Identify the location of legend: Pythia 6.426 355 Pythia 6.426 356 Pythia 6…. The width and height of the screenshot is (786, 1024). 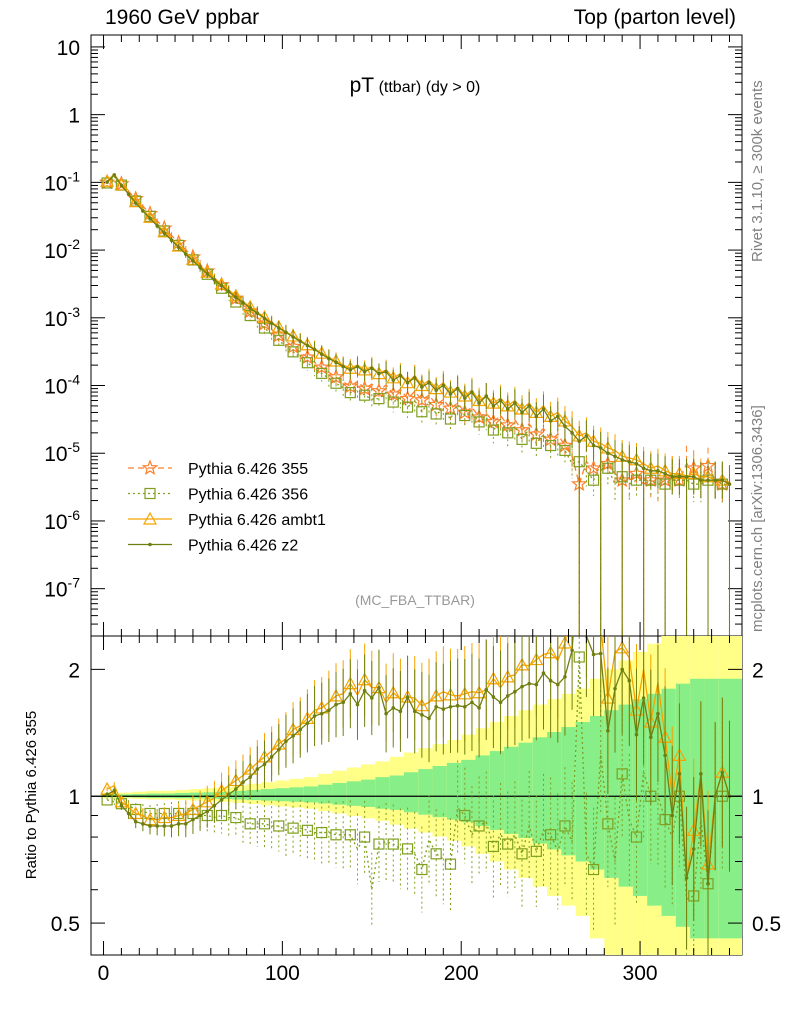
(227, 507).